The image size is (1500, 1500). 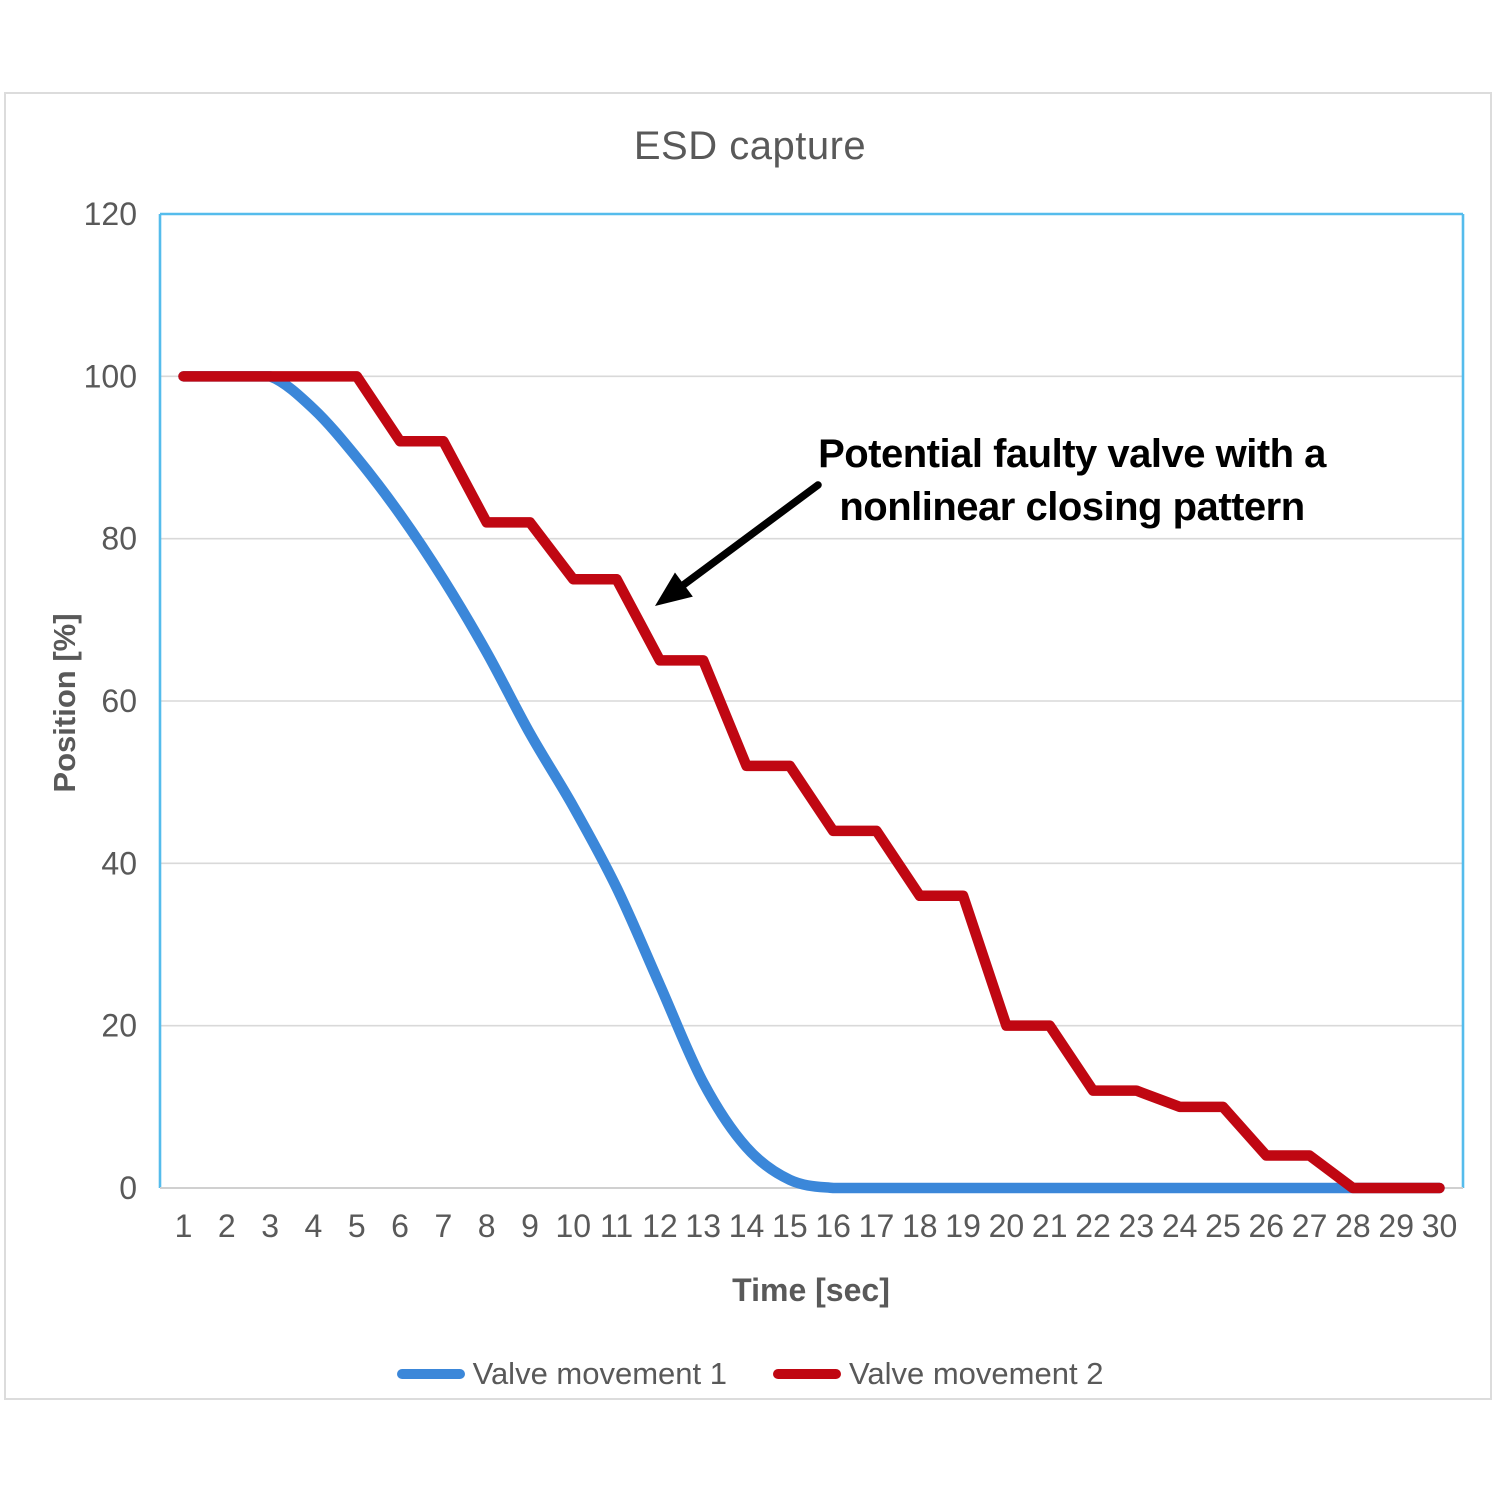 What do you see at coordinates (119, 863) in the screenshot?
I see `y-tick-label: 40` at bounding box center [119, 863].